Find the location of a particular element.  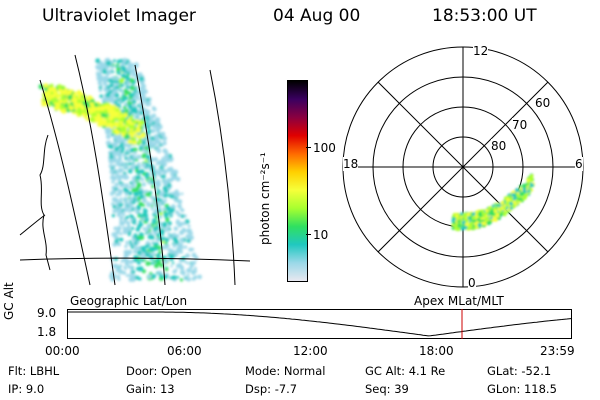

info-ip: IP: 9.0 is located at coordinates (26, 389).